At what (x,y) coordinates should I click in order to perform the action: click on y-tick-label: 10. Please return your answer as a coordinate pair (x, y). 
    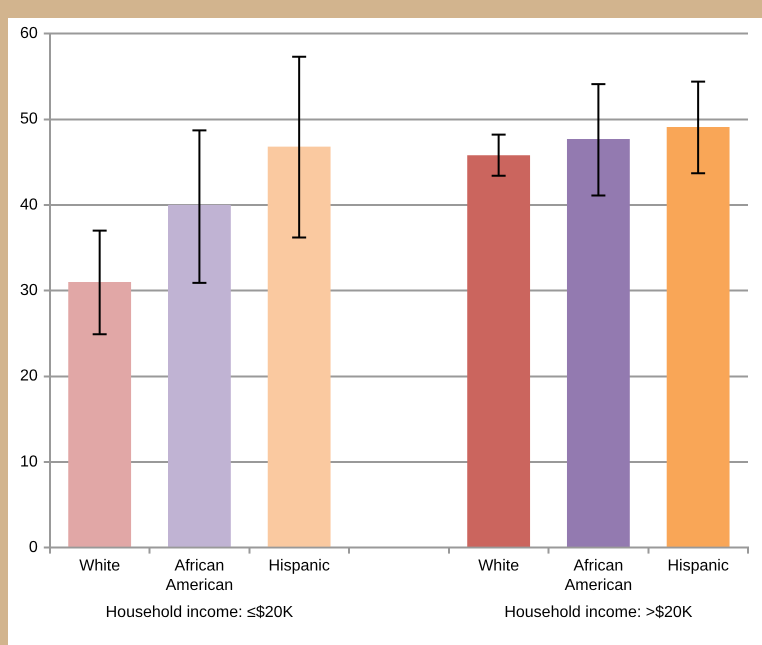
    Looking at the image, I should click on (29, 461).